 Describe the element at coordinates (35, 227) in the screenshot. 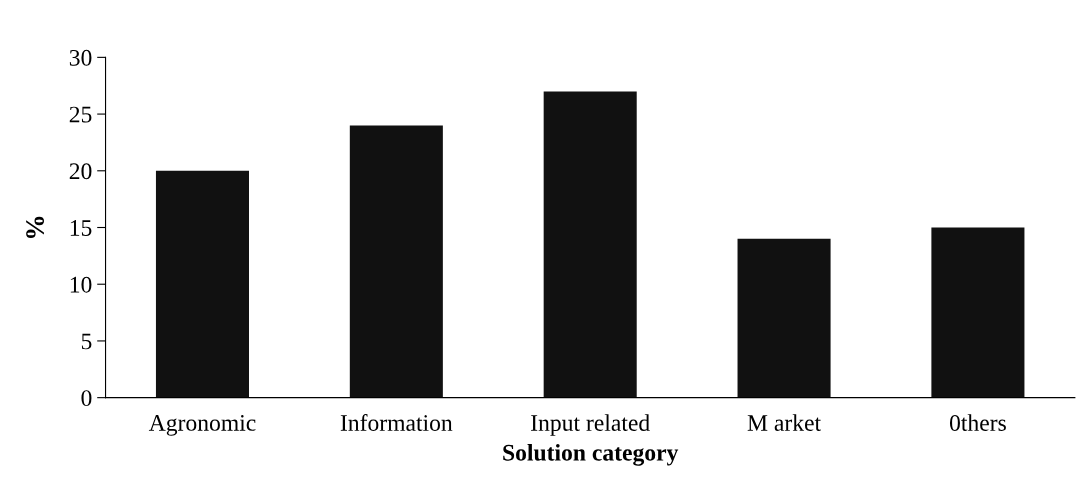

I see `y-axis-title: %` at that location.